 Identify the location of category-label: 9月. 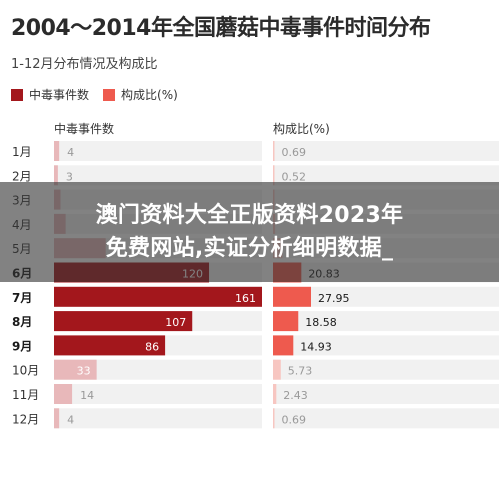
(22, 346).